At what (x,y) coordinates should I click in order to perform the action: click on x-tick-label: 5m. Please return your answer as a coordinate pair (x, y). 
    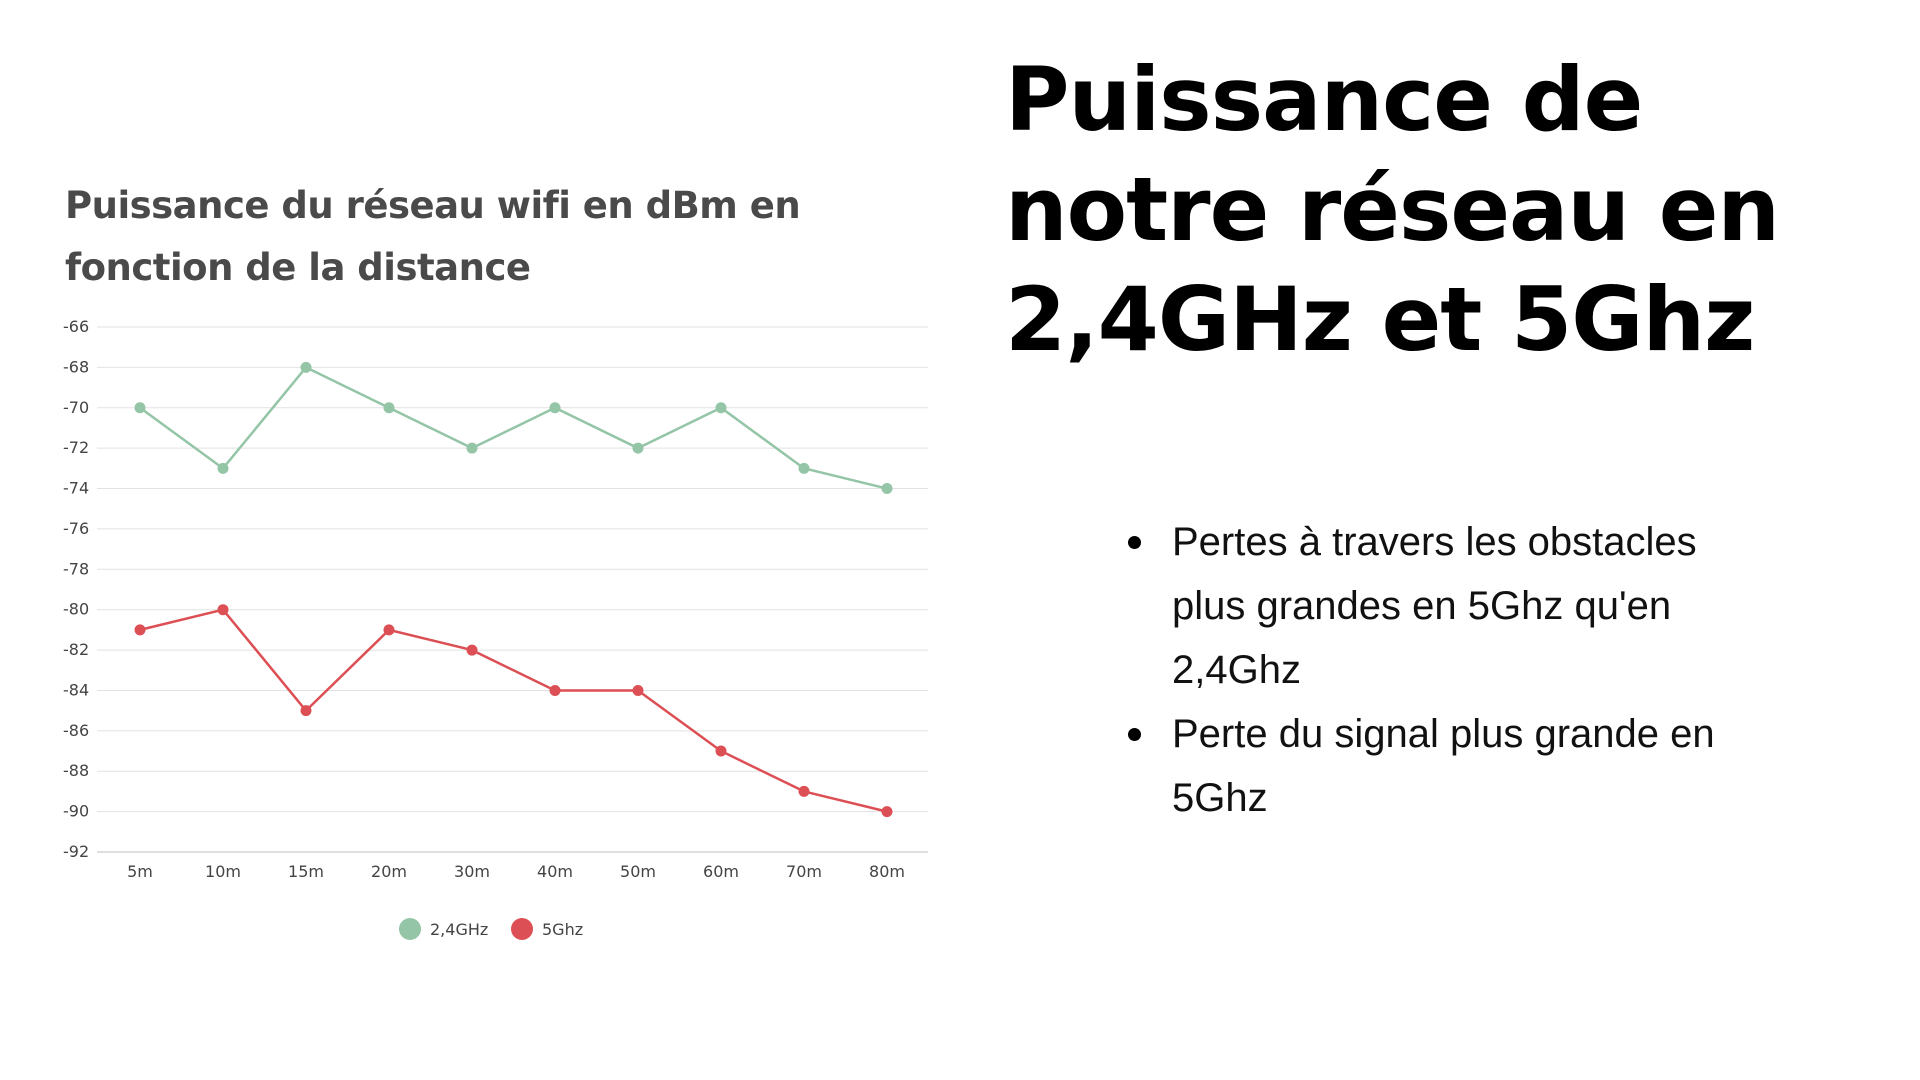
    Looking at the image, I should click on (140, 871).